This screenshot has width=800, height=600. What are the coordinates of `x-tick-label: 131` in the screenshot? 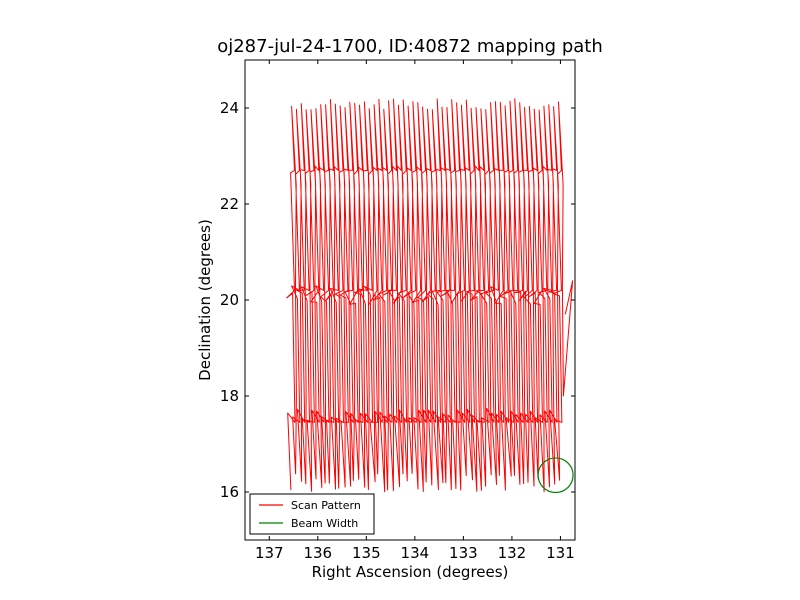 It's located at (560, 553).